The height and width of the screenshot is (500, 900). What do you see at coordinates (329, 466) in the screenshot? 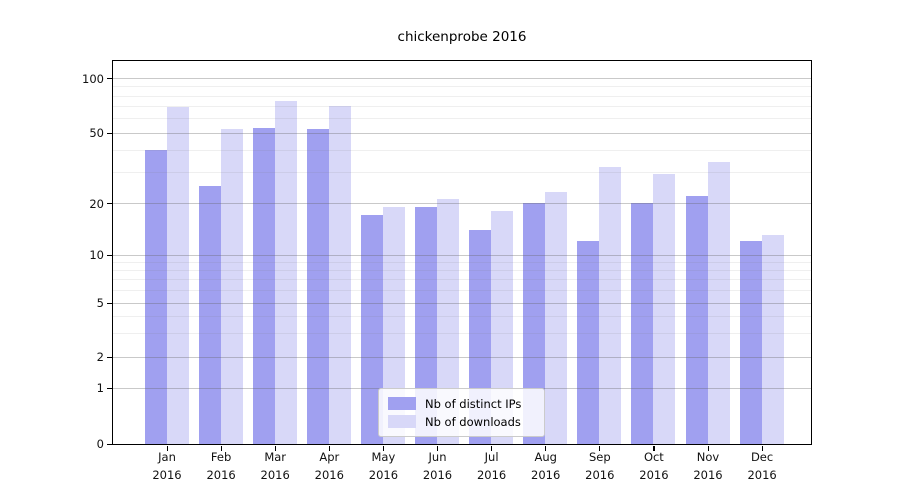
I see `x-tick-label: Apr 2016` at bounding box center [329, 466].